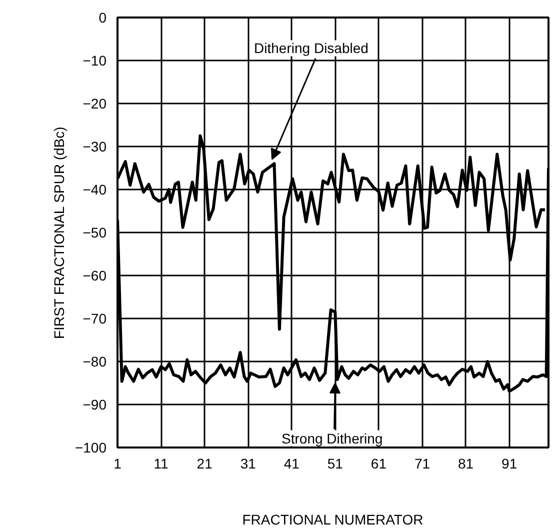  What do you see at coordinates (292, 464) in the screenshot?
I see `x-tick-label: 41` at bounding box center [292, 464].